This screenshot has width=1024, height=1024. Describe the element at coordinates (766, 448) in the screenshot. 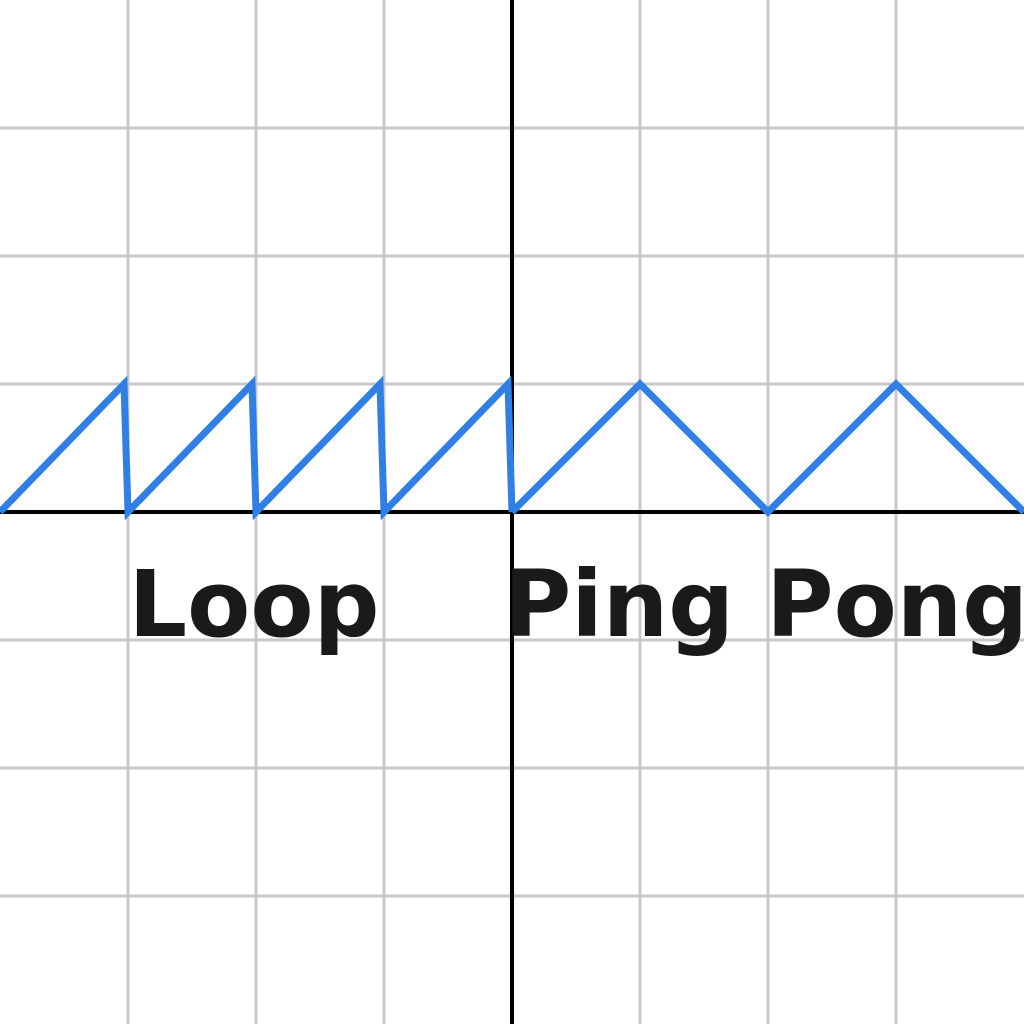

I see `pingpong-triangle-waveform` at that location.